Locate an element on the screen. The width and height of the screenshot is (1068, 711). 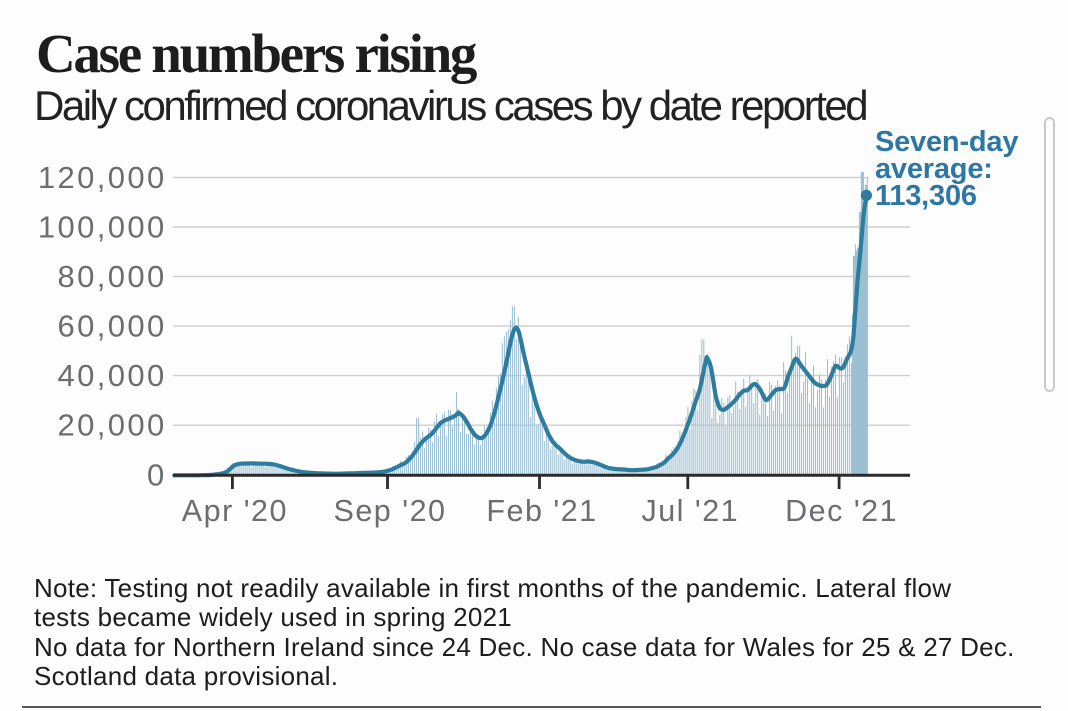
svg-text: Dec '21 is located at coordinates (841, 511).